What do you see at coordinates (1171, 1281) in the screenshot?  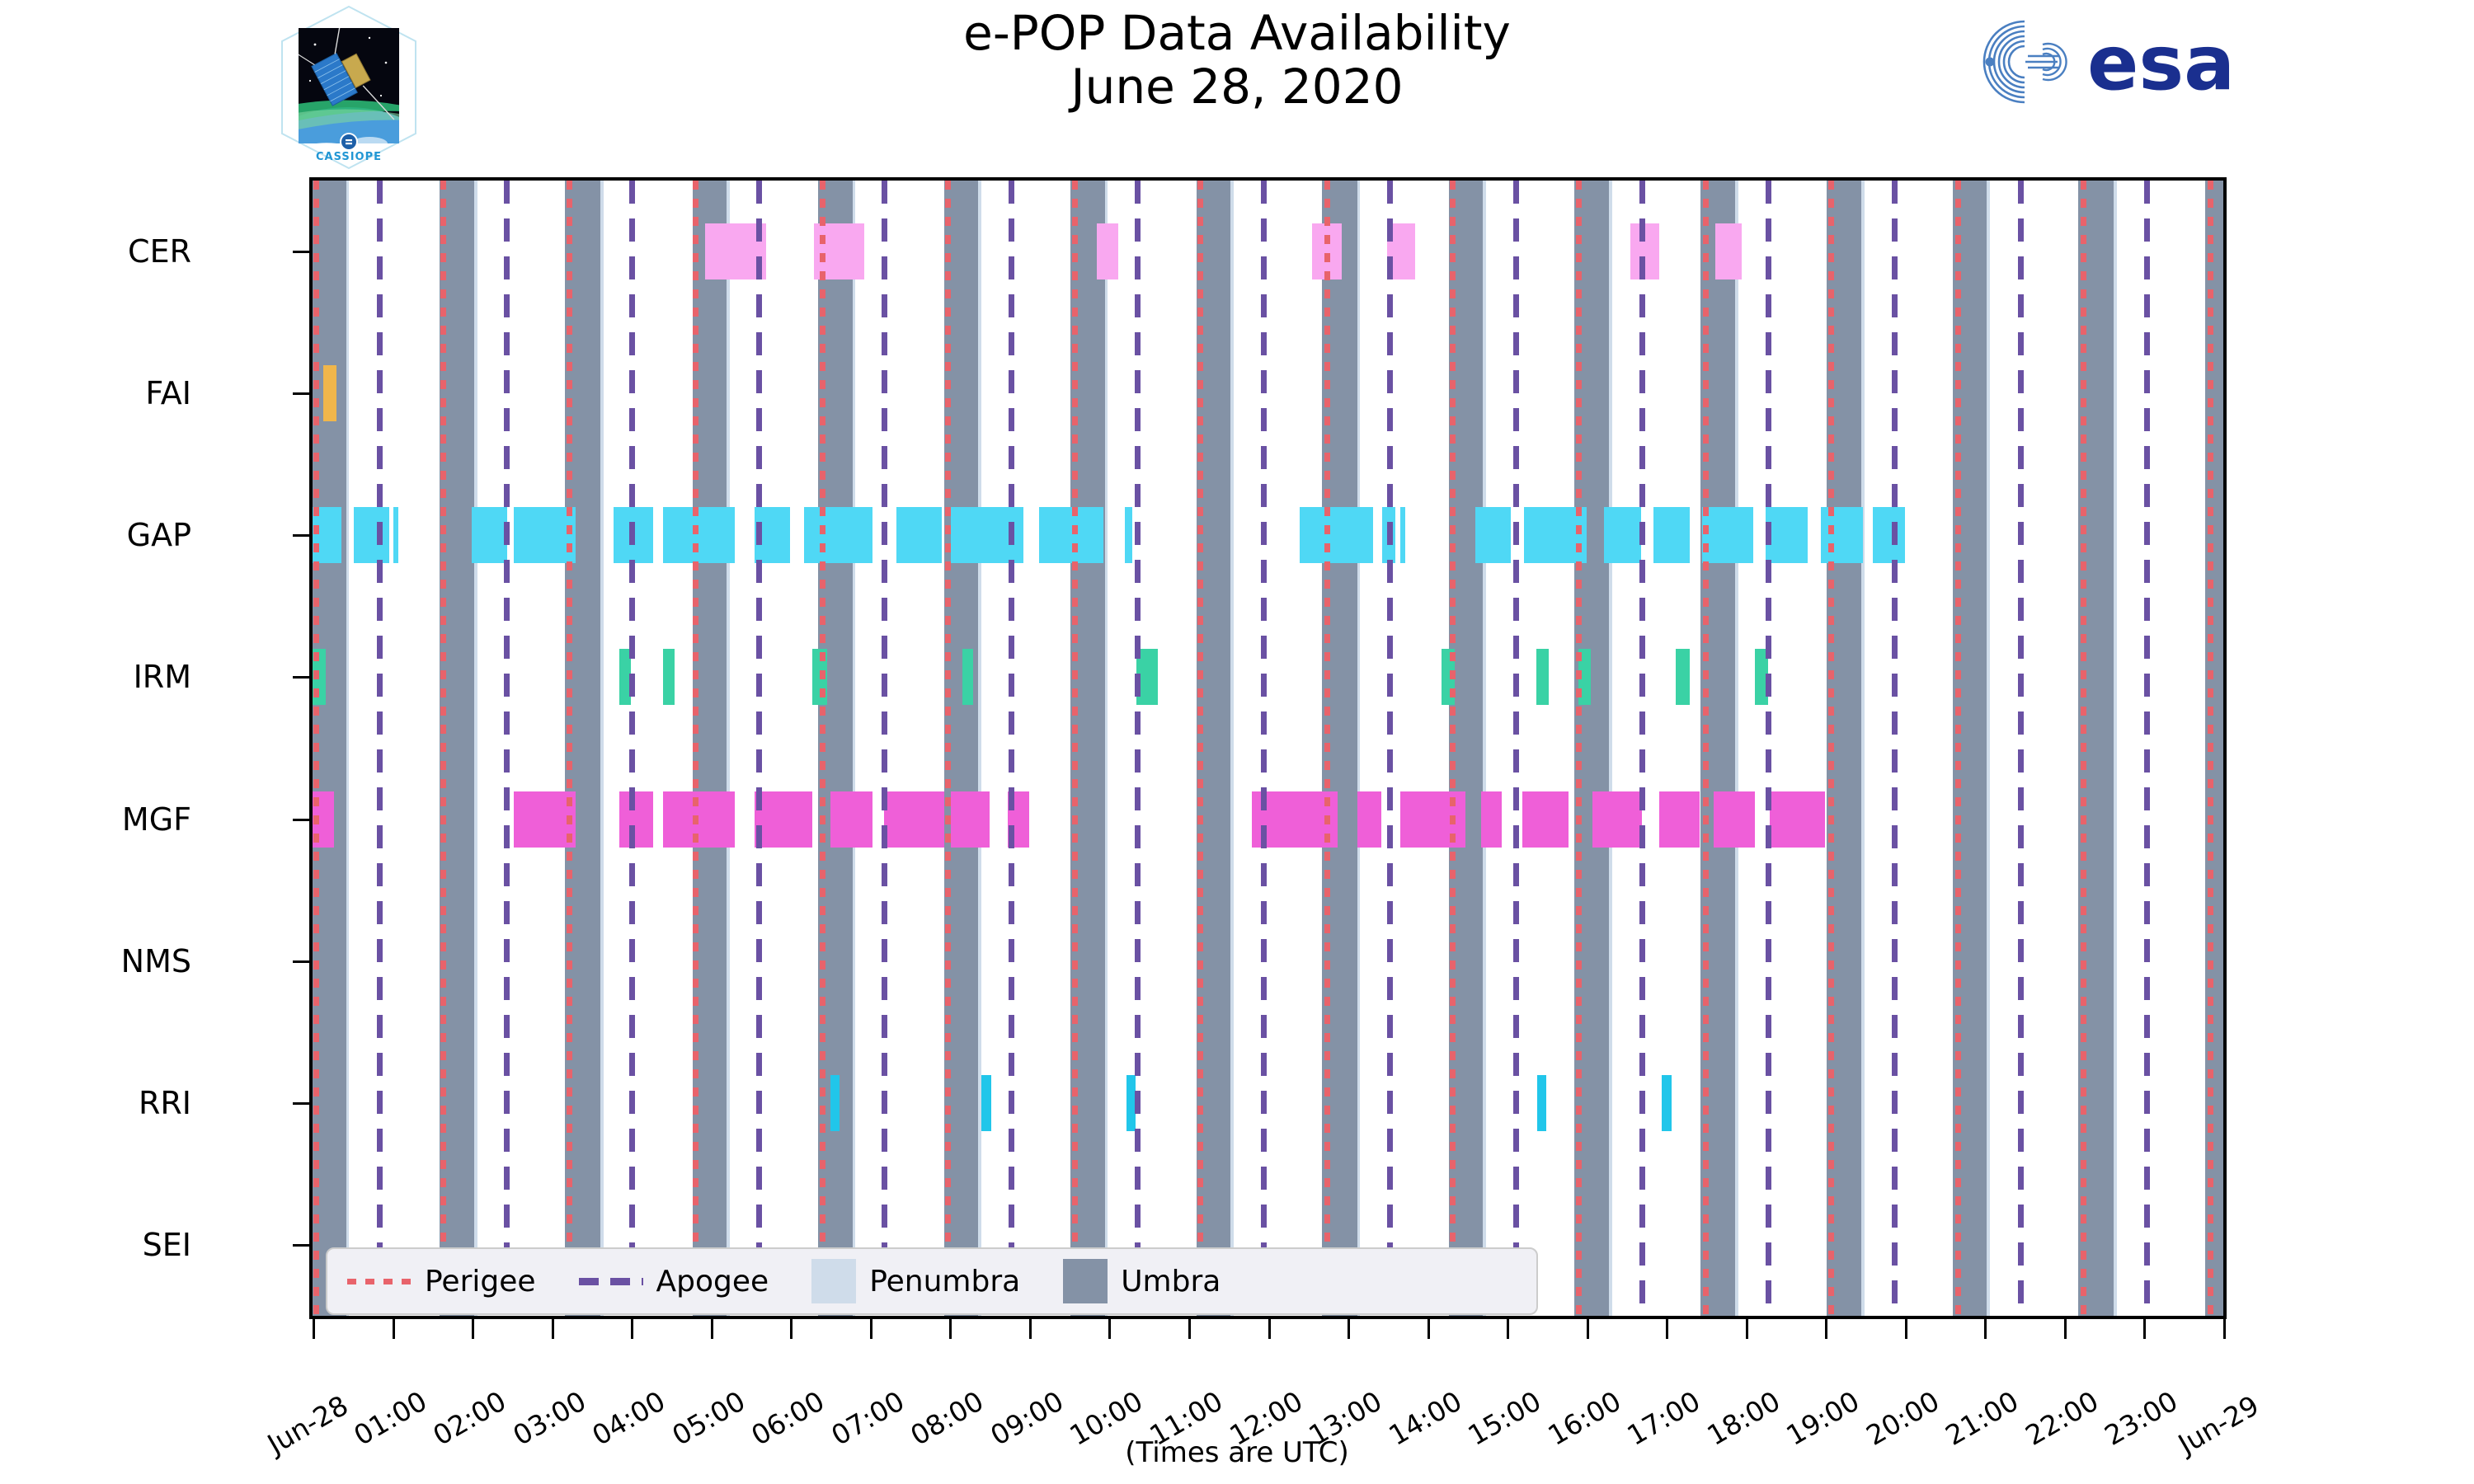 I see `legend-label-umbra: Umbra` at bounding box center [1171, 1281].